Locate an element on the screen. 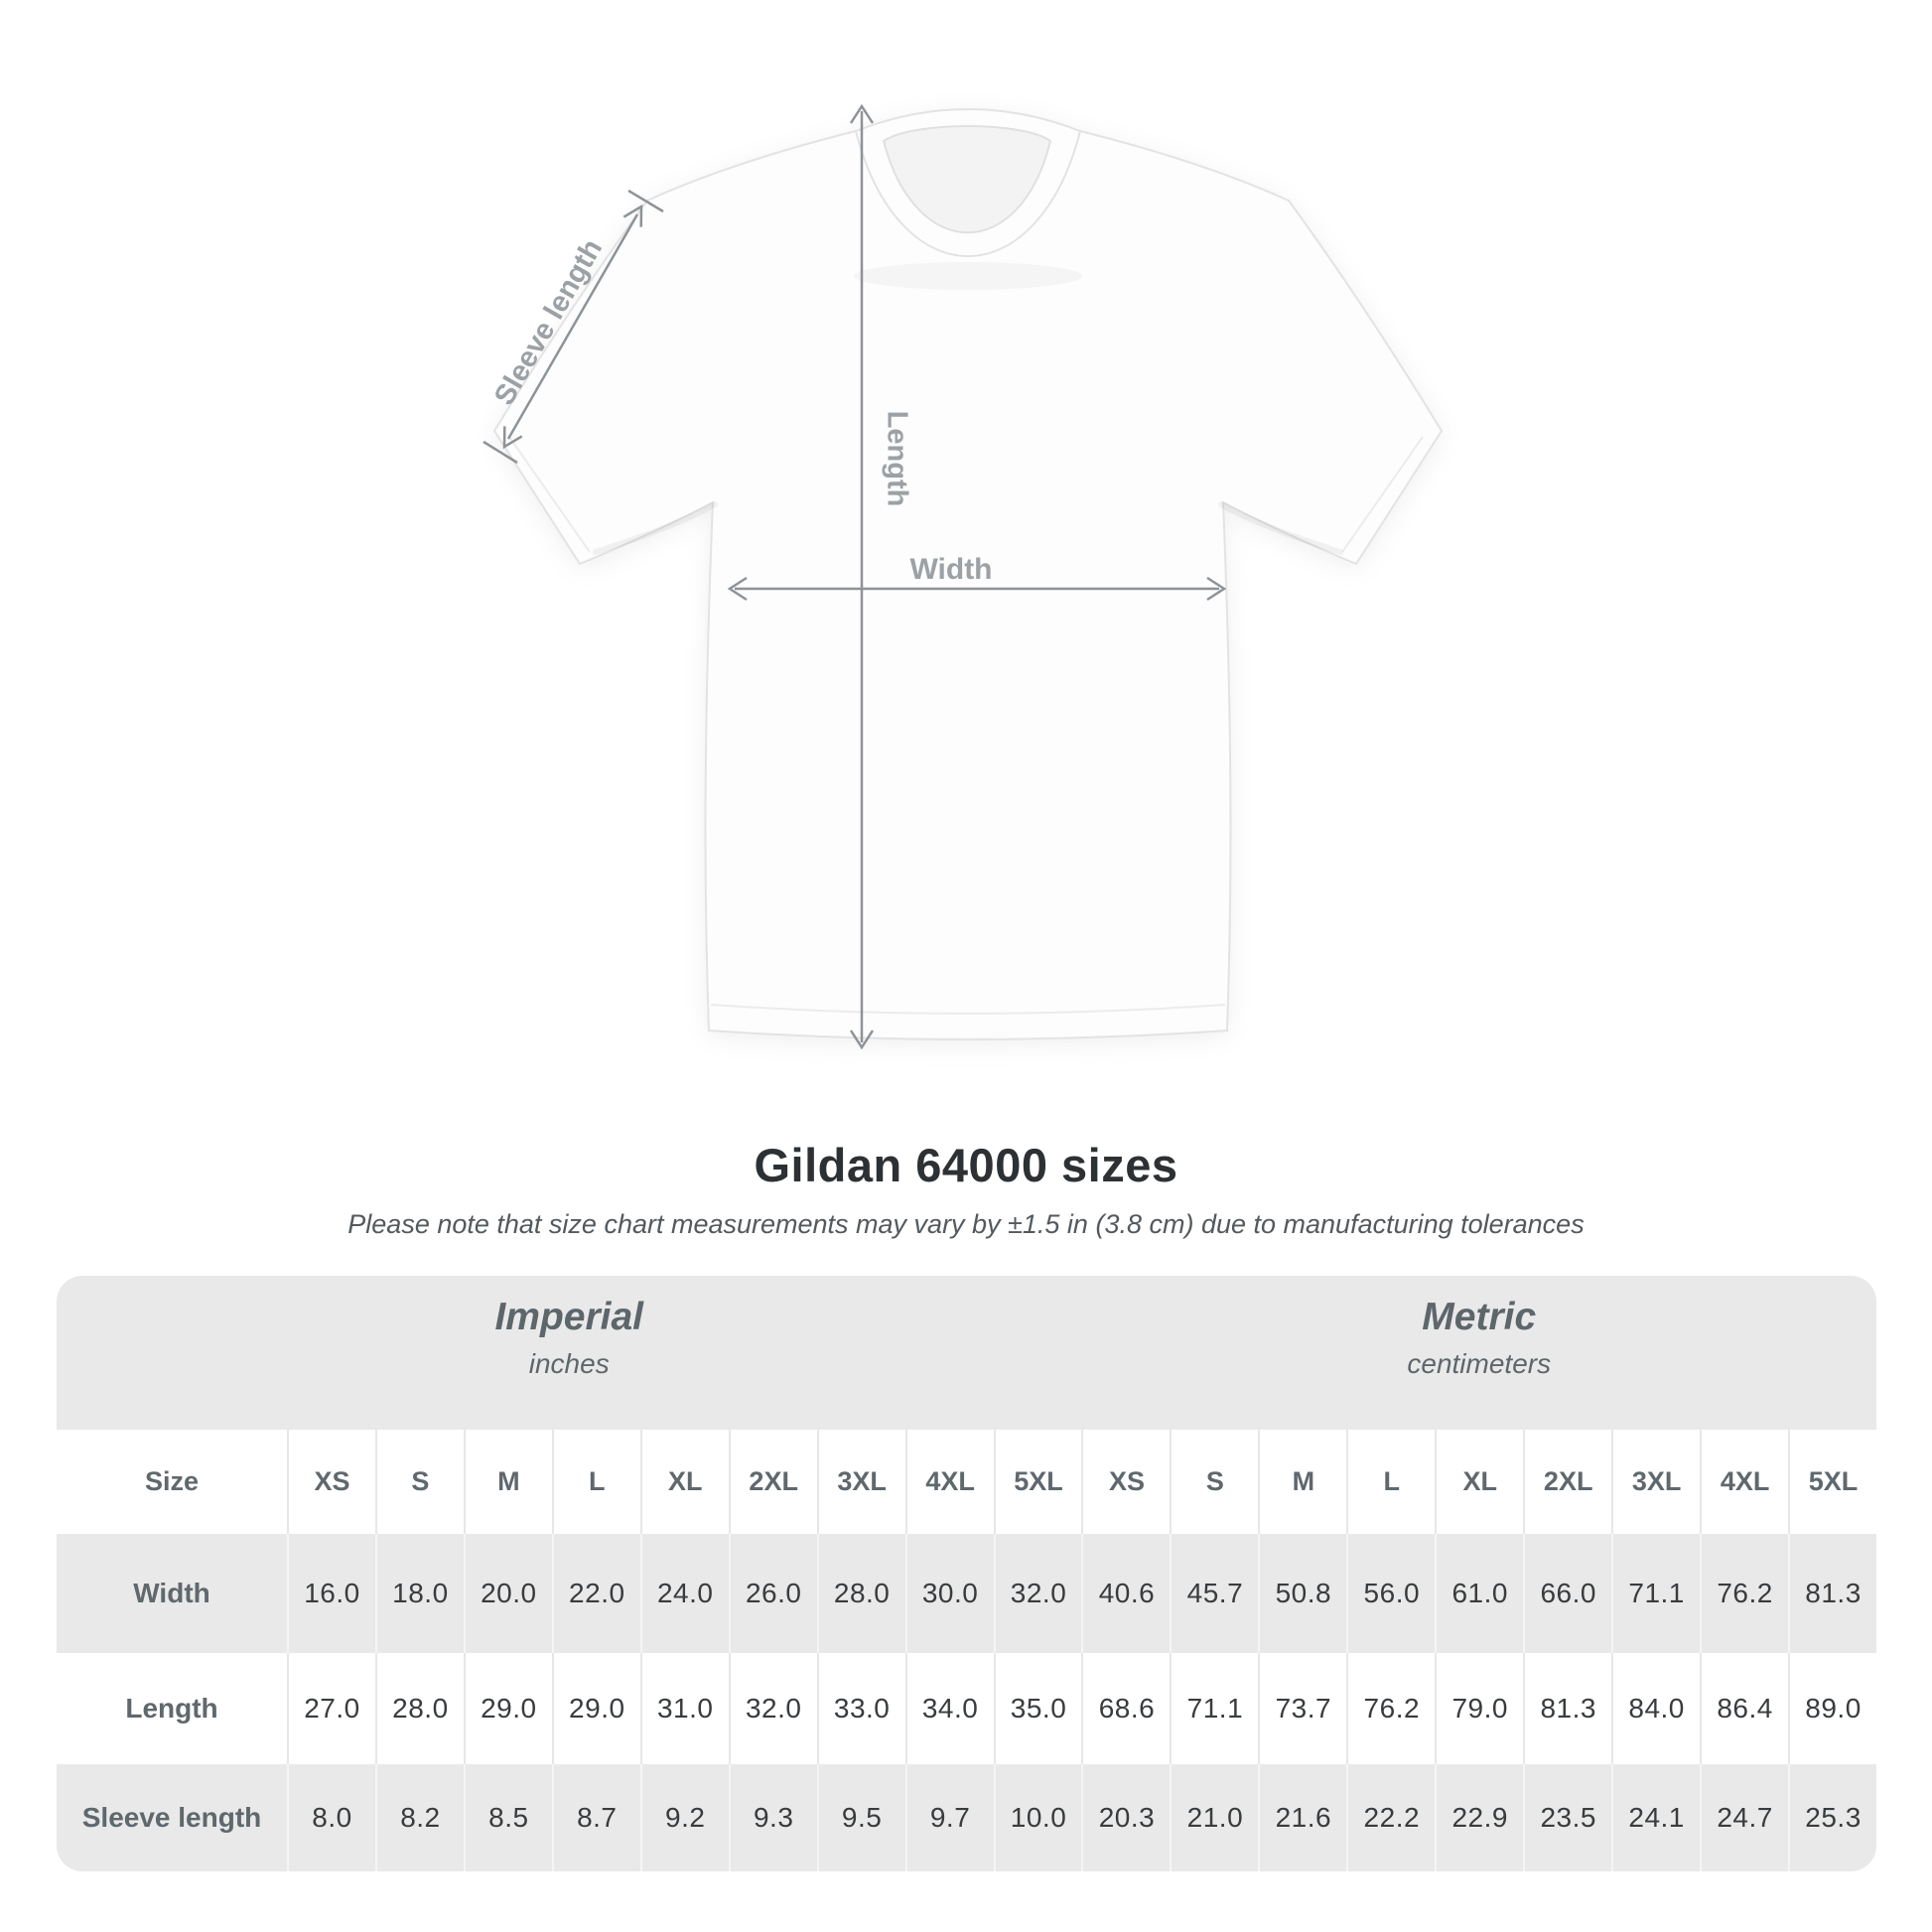  measurement-value: 23.5 is located at coordinates (1568, 1818).